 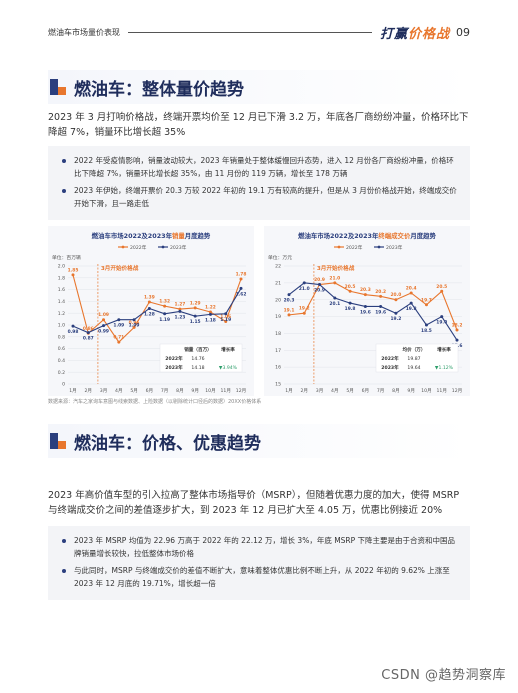 What do you see at coordinates (210, 308) in the screenshot?
I see `data-label: 1.22` at bounding box center [210, 308].